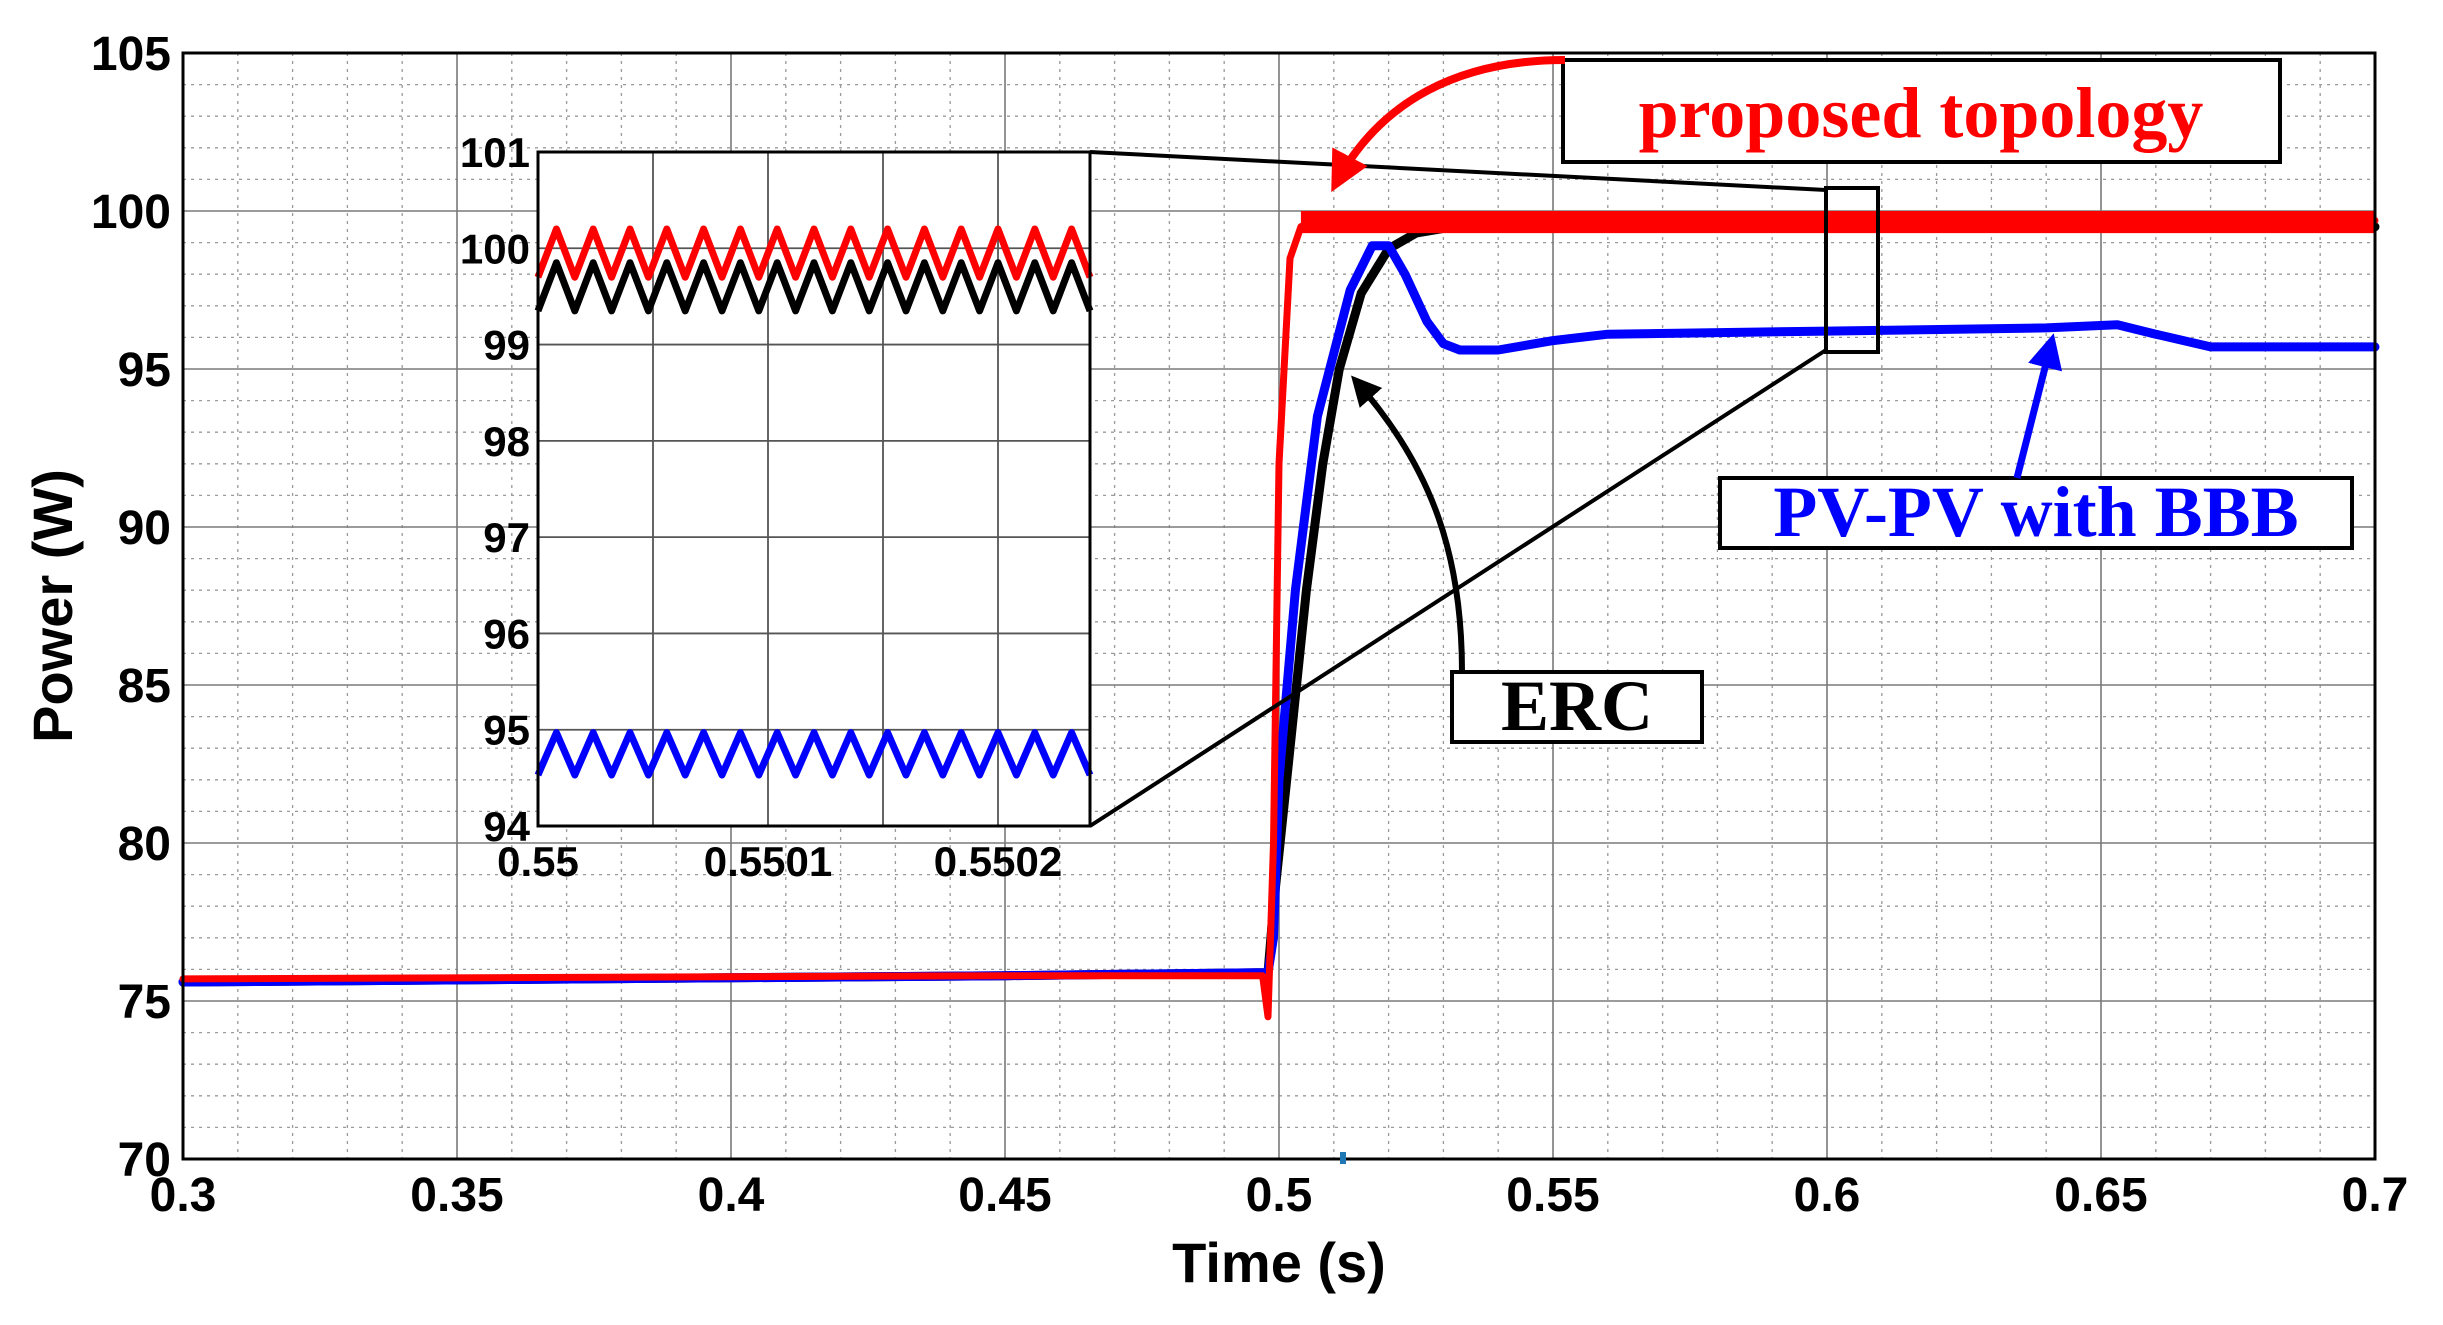  Describe the element at coordinates (52, 606) in the screenshot. I see `y-axis-label: Power (W)` at that location.